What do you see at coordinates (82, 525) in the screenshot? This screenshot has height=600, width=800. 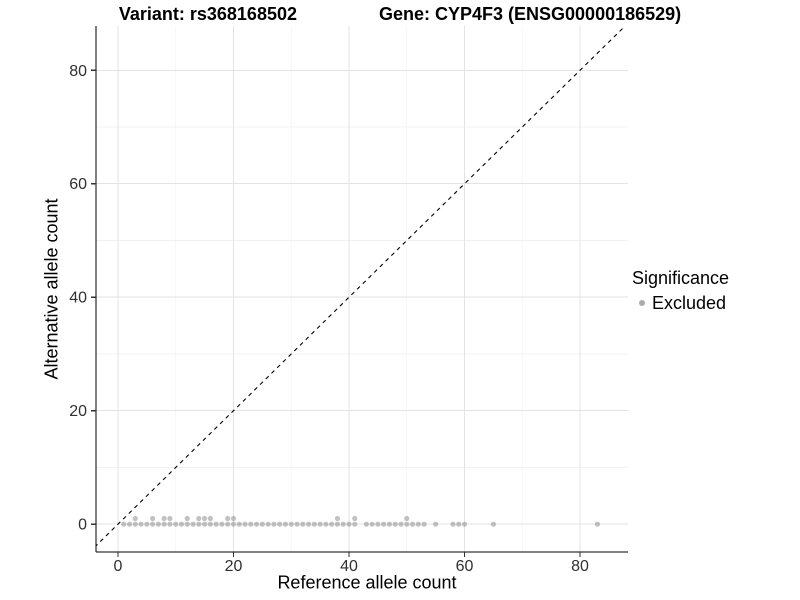 I see `y-tick-label: 0` at bounding box center [82, 525].